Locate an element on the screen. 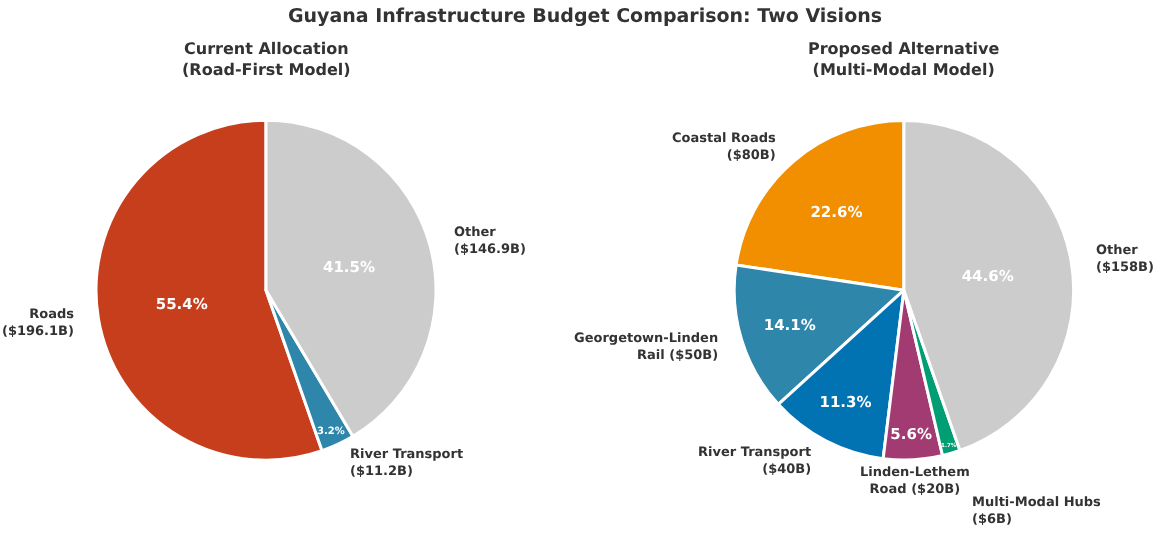  text: Guyana Infrastructure Budget Comparison: Two Visions is located at coordinates (585, 17).